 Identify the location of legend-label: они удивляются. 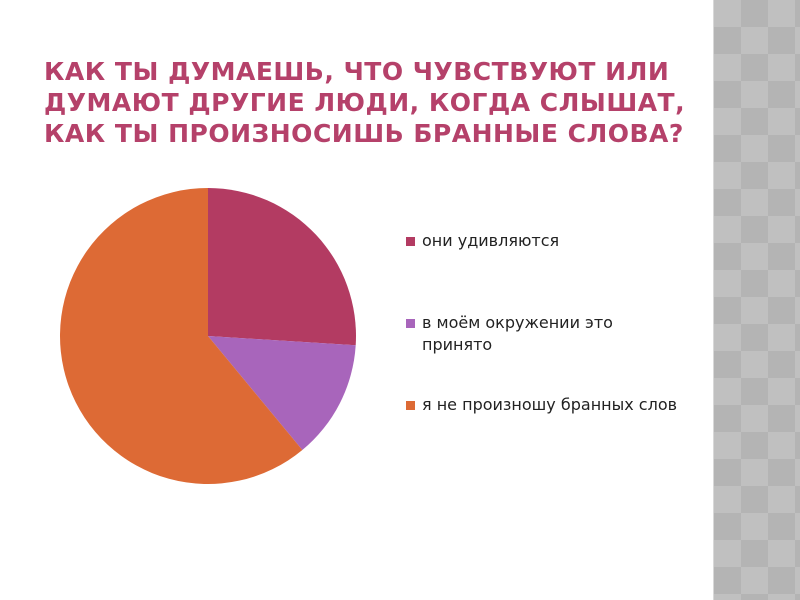
(491, 240).